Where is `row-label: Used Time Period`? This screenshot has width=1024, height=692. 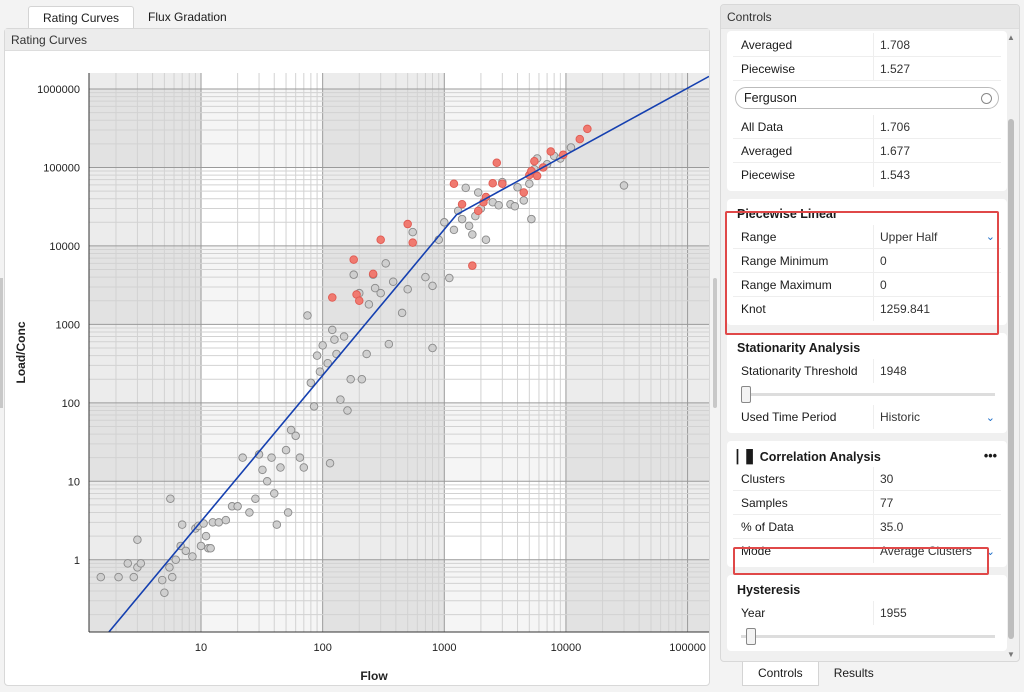
row-label: Used Time Period is located at coordinates (789, 417).